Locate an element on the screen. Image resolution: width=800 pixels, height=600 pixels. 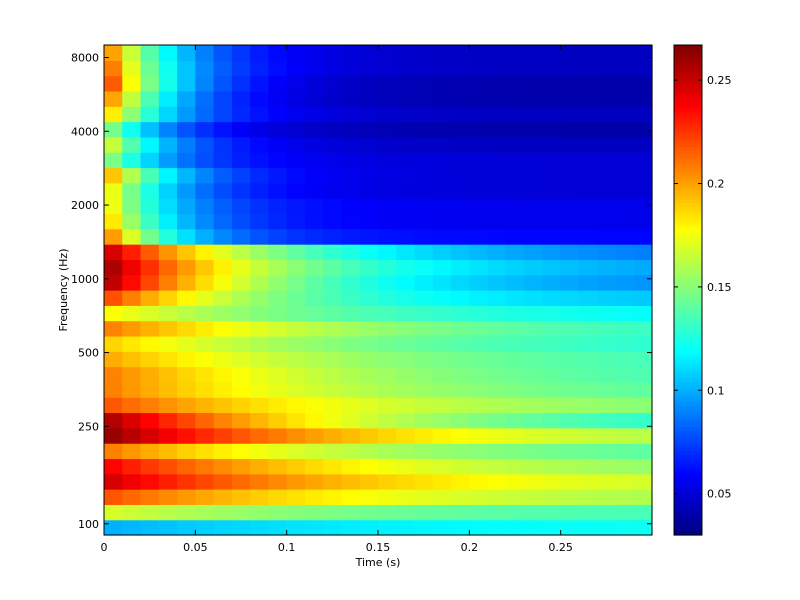
colorbar-gradient is located at coordinates (688, 290).